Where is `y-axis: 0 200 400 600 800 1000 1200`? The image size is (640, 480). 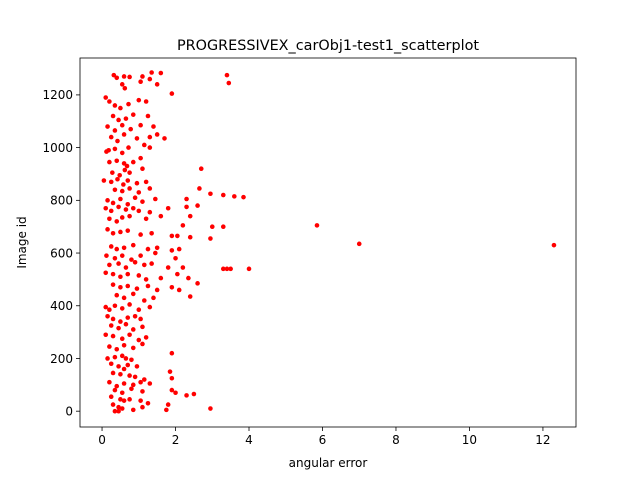
y-axis: 0 200 400 600 800 1000 1200 is located at coordinates (61, 253).